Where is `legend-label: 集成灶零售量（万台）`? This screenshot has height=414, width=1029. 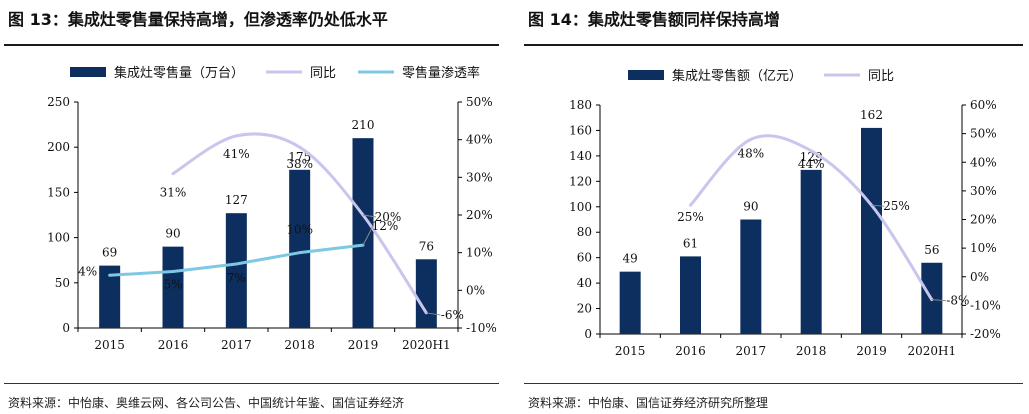
legend-label: 集成灶零售量（万台） is located at coordinates (179, 73).